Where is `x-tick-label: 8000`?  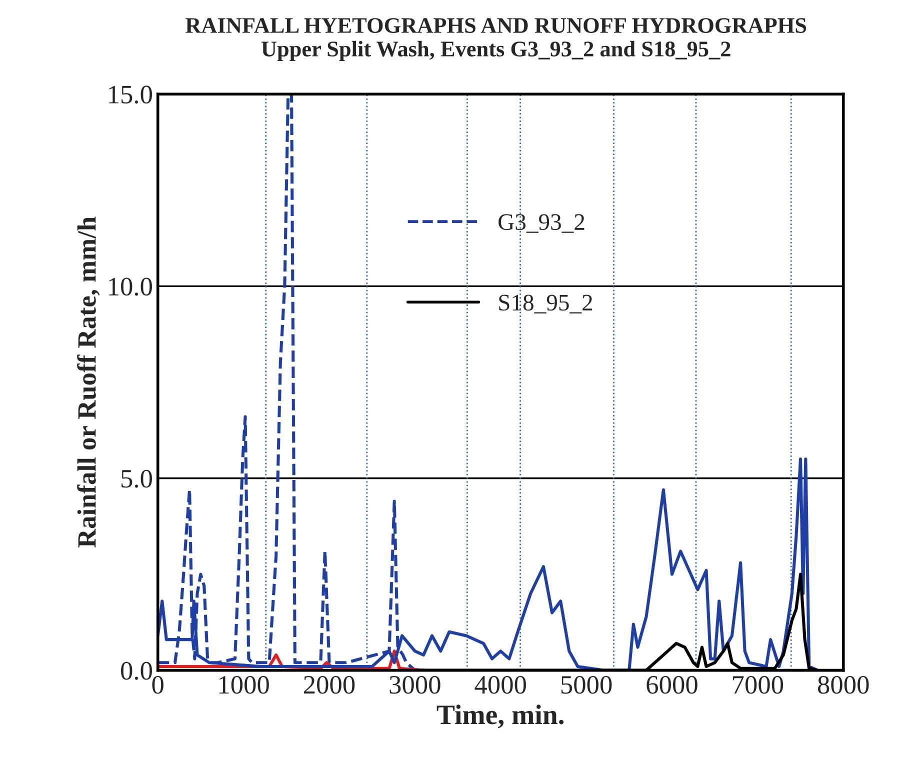
x-tick-label: 8000 is located at coordinates (843, 685).